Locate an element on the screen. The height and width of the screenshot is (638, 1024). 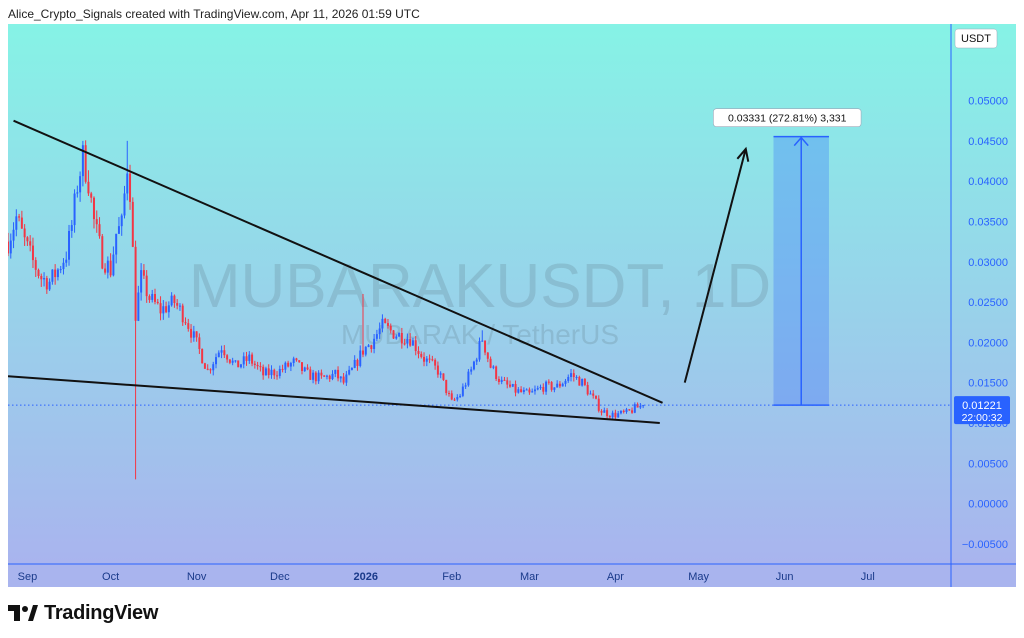
last-price-value: 0.01221 is located at coordinates (982, 406).